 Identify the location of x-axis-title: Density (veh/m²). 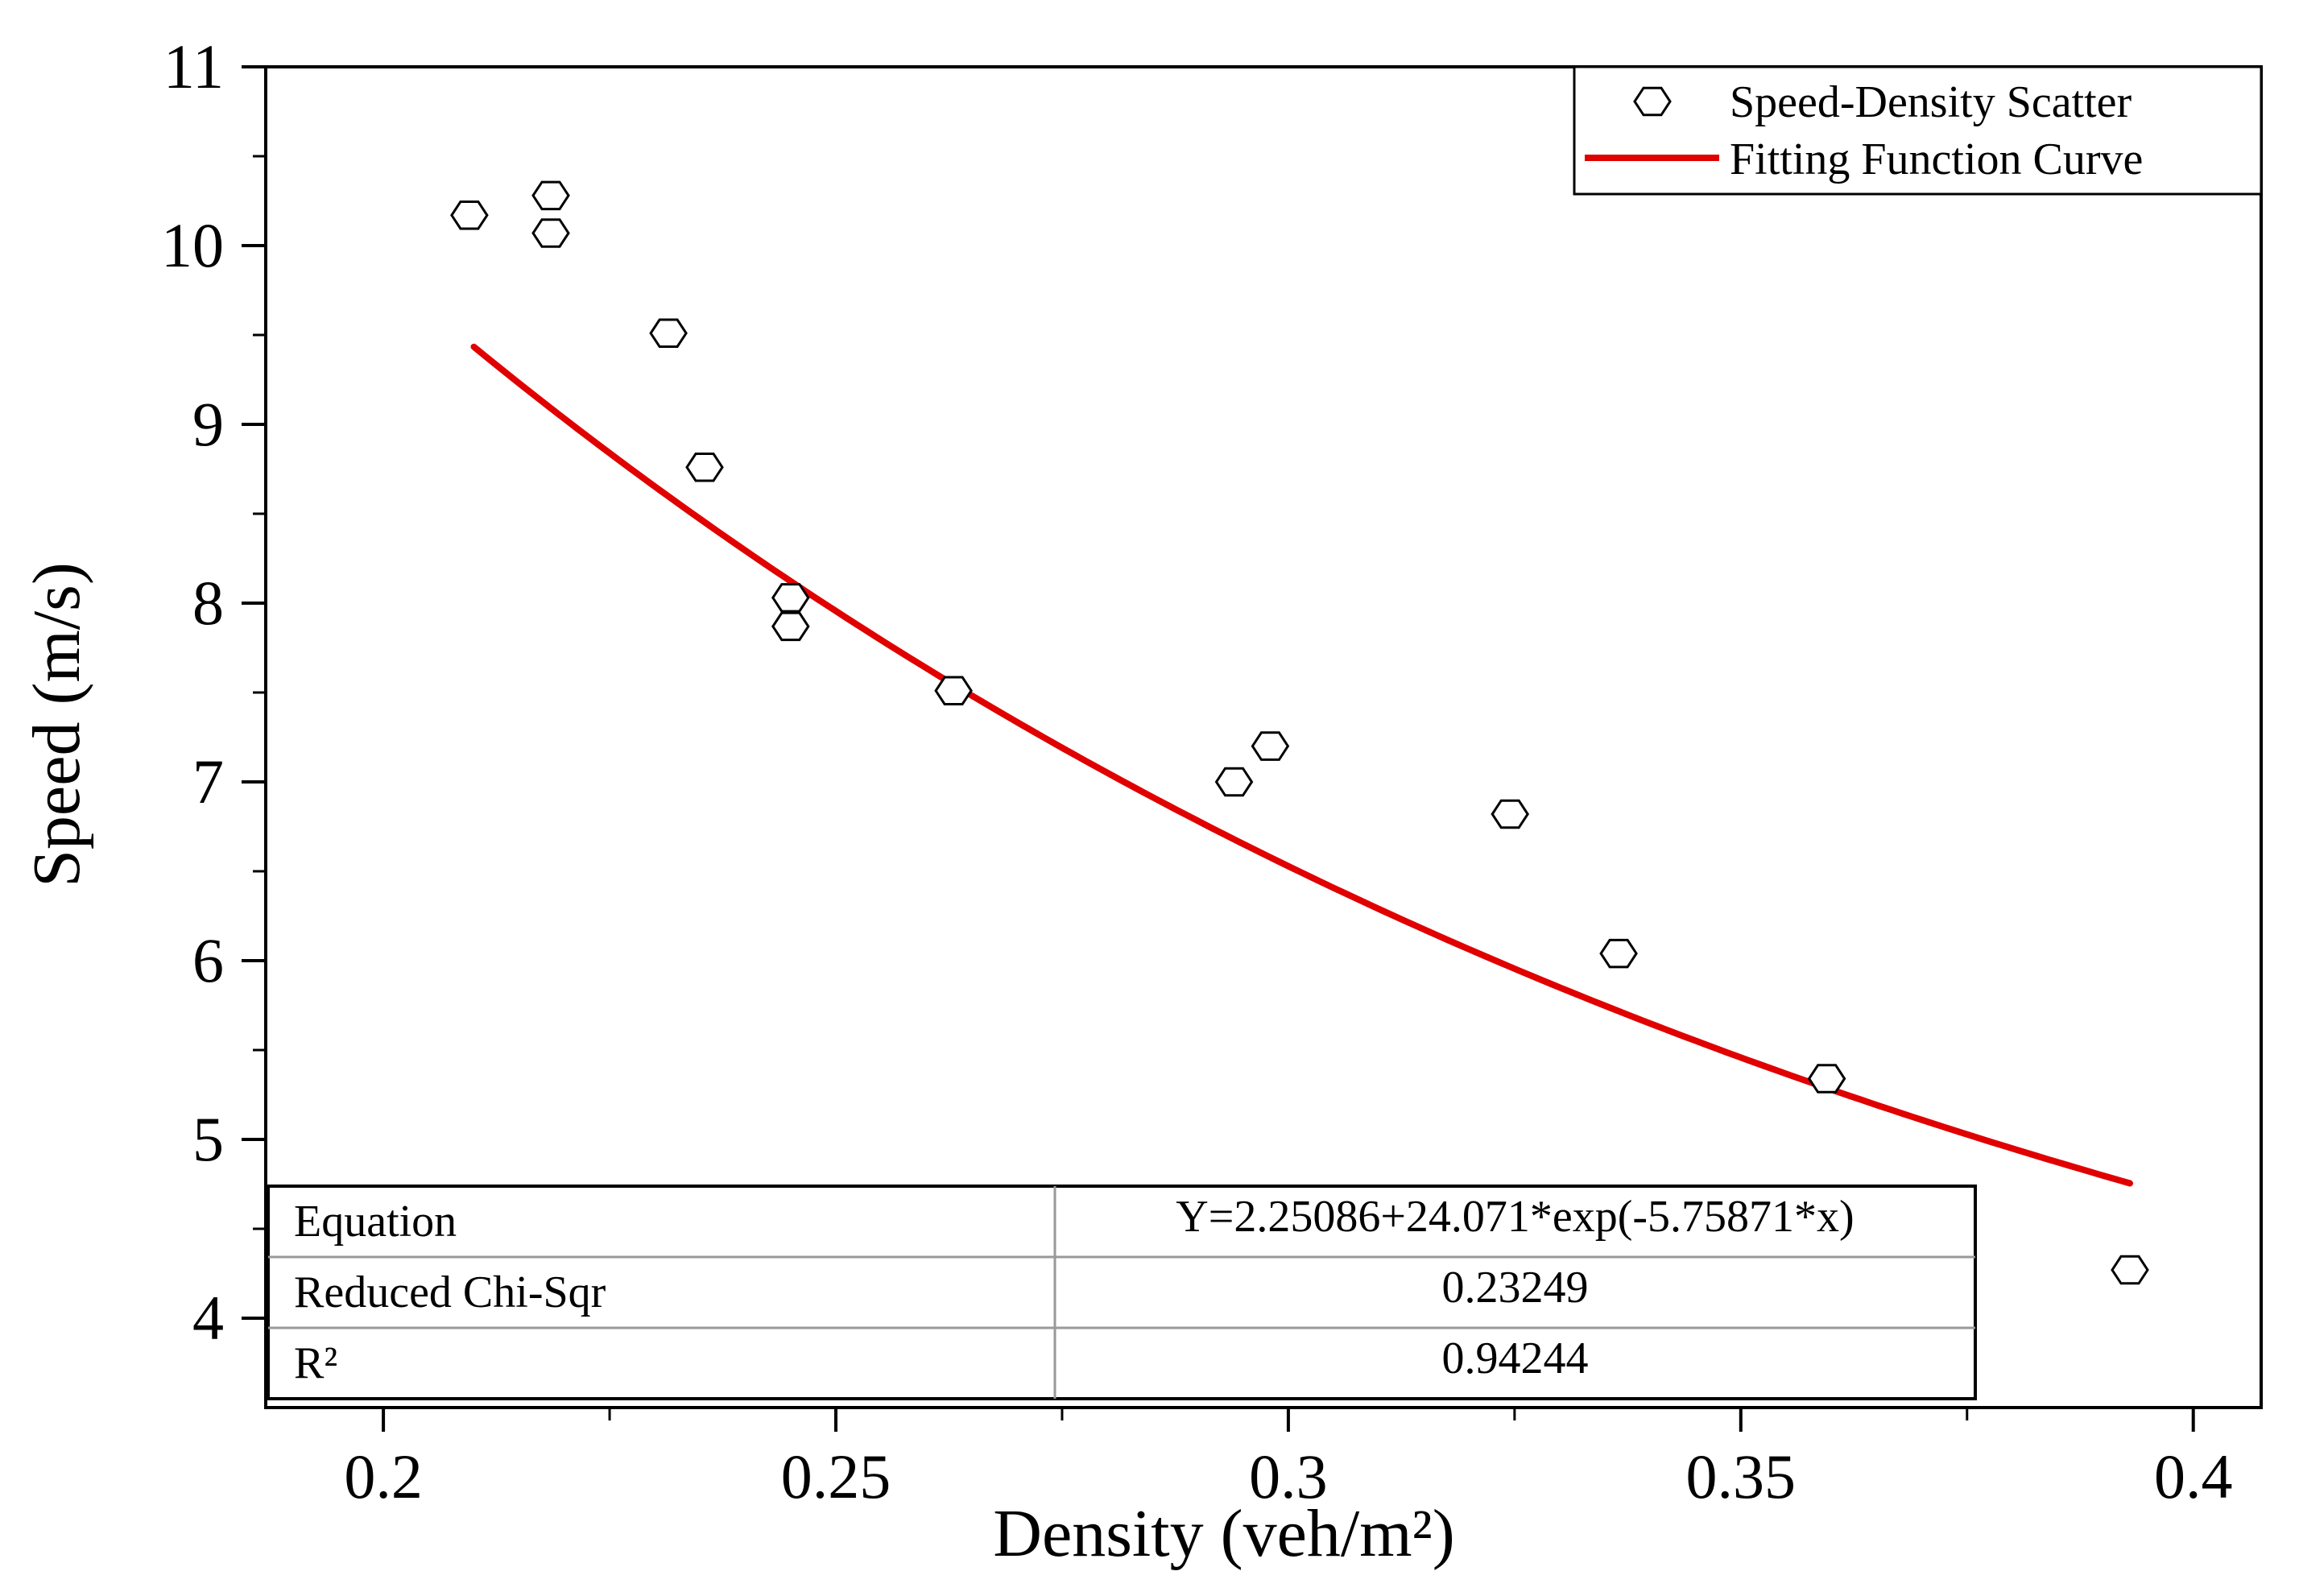
(1223, 1533).